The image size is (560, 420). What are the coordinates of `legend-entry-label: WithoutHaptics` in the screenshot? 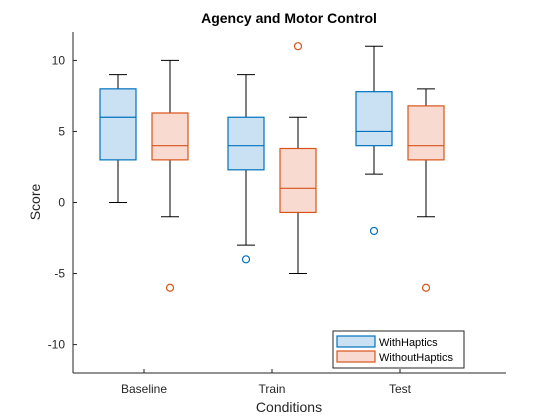 It's located at (416, 358).